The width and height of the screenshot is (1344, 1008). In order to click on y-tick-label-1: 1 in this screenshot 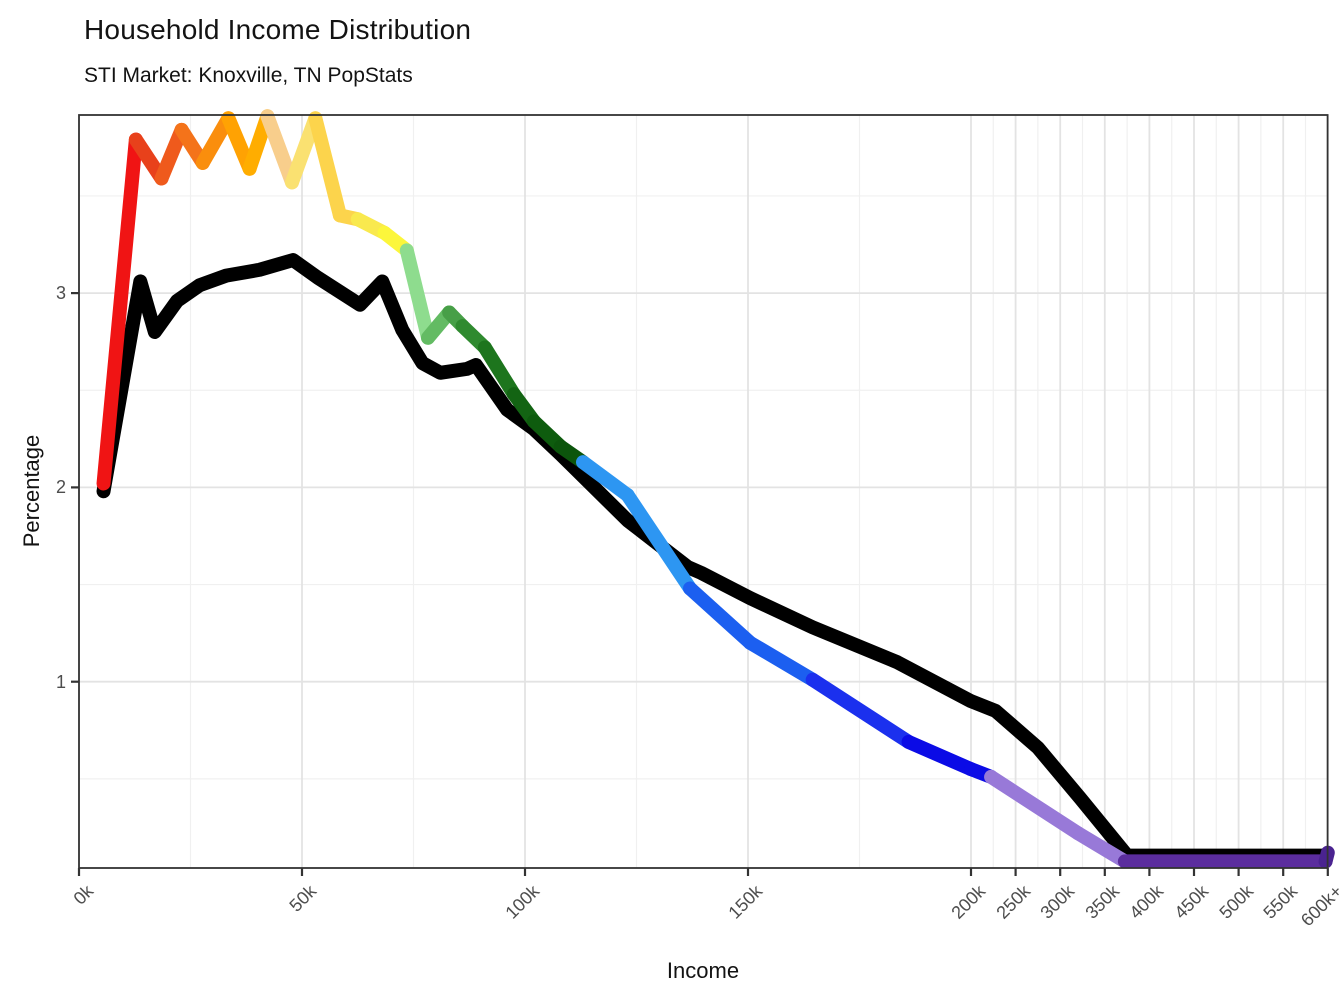, I will do `click(60, 681)`.